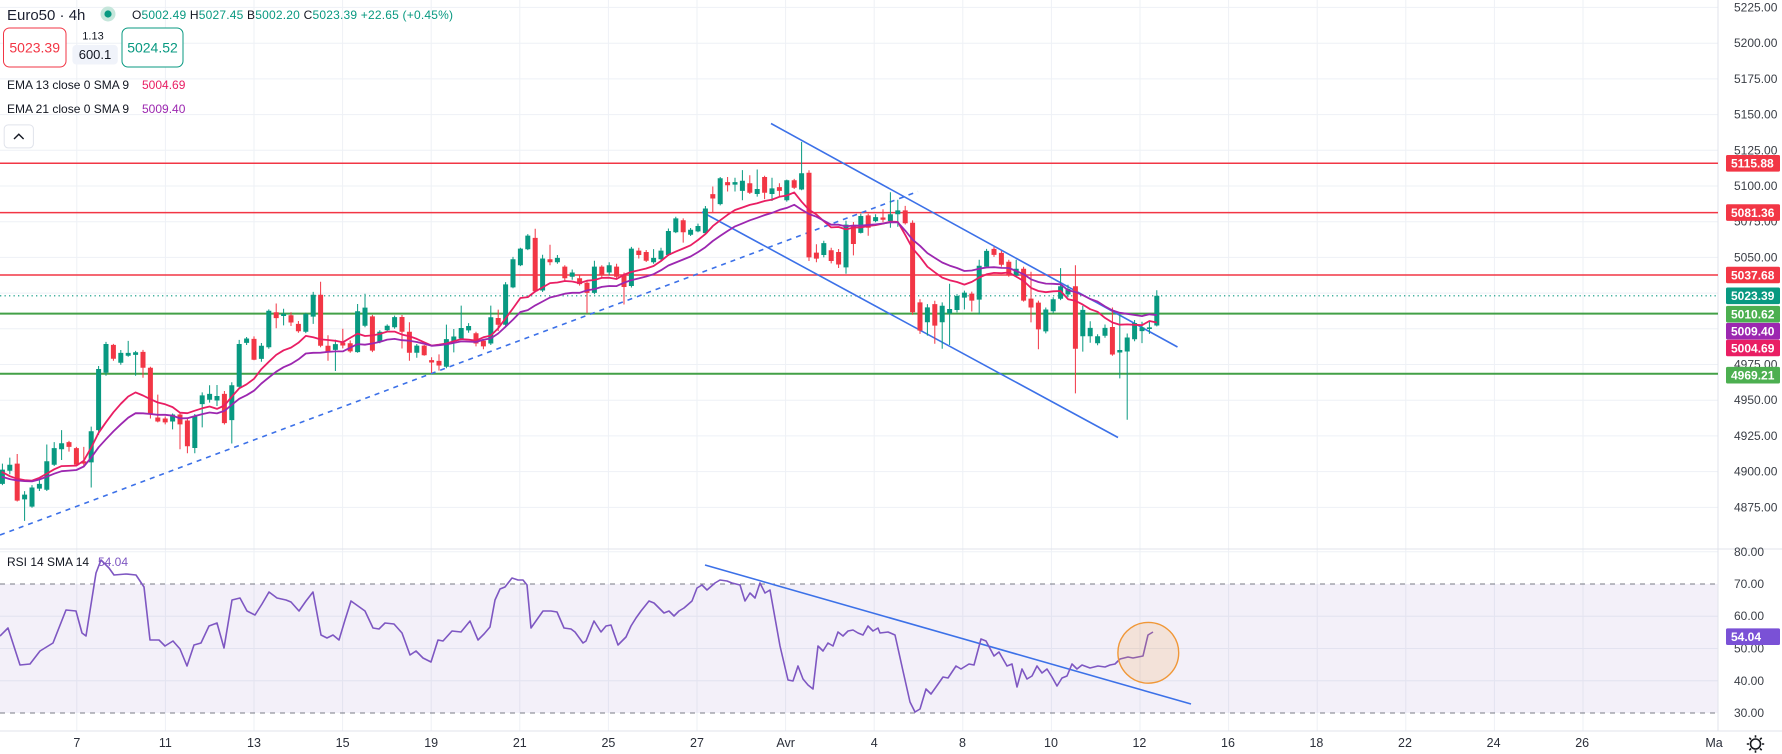 The height and width of the screenshot is (754, 1782). What do you see at coordinates (1713, 743) in the screenshot?
I see `svg-text: Ma` at bounding box center [1713, 743].